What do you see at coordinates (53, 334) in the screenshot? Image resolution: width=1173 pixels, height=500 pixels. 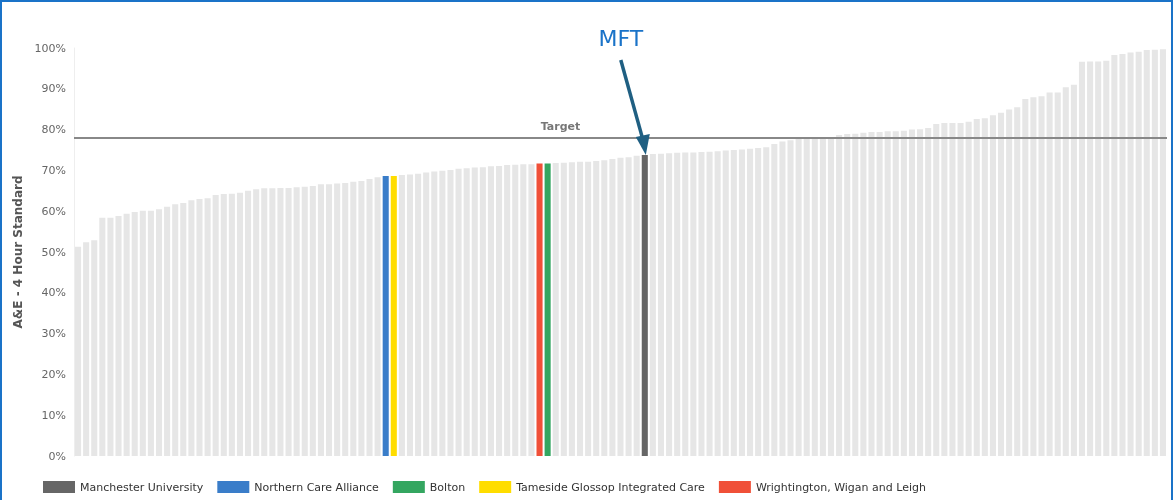 I see `y-tick-label: 30%` at bounding box center [53, 334].